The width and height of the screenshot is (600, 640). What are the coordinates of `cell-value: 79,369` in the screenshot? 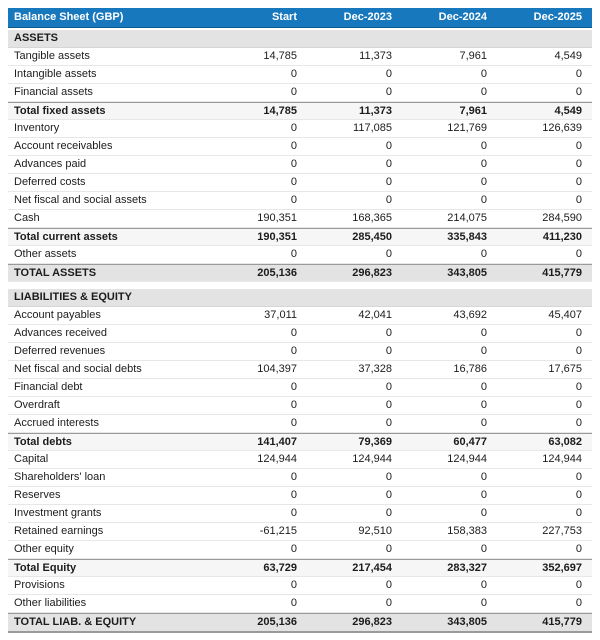 It's located at (375, 442).